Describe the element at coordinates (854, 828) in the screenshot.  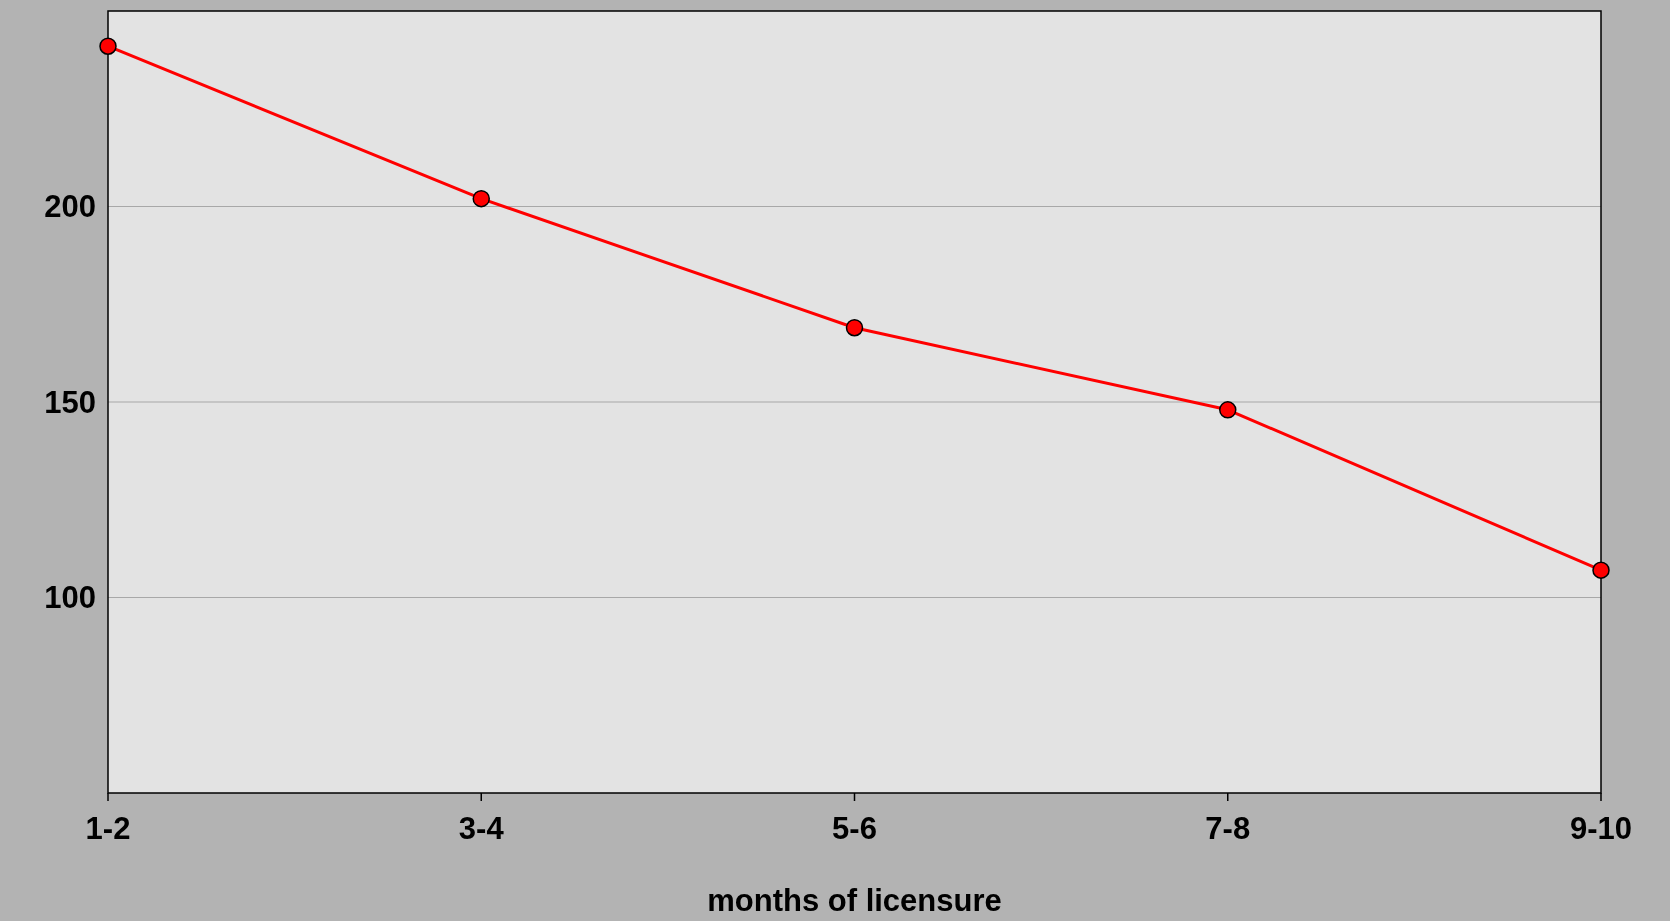
I see `x-tick-label: 5-6` at that location.